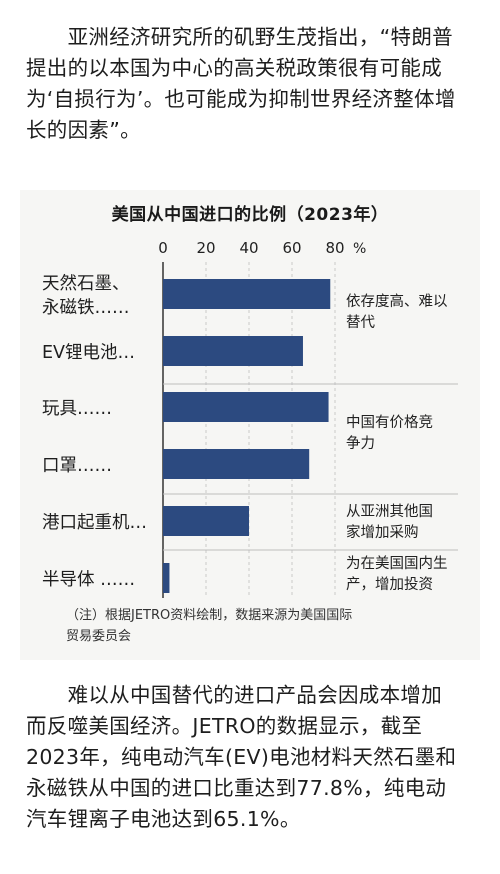 The image size is (500, 874). I want to click on category-label: 天然石墨、, so click(86, 284).